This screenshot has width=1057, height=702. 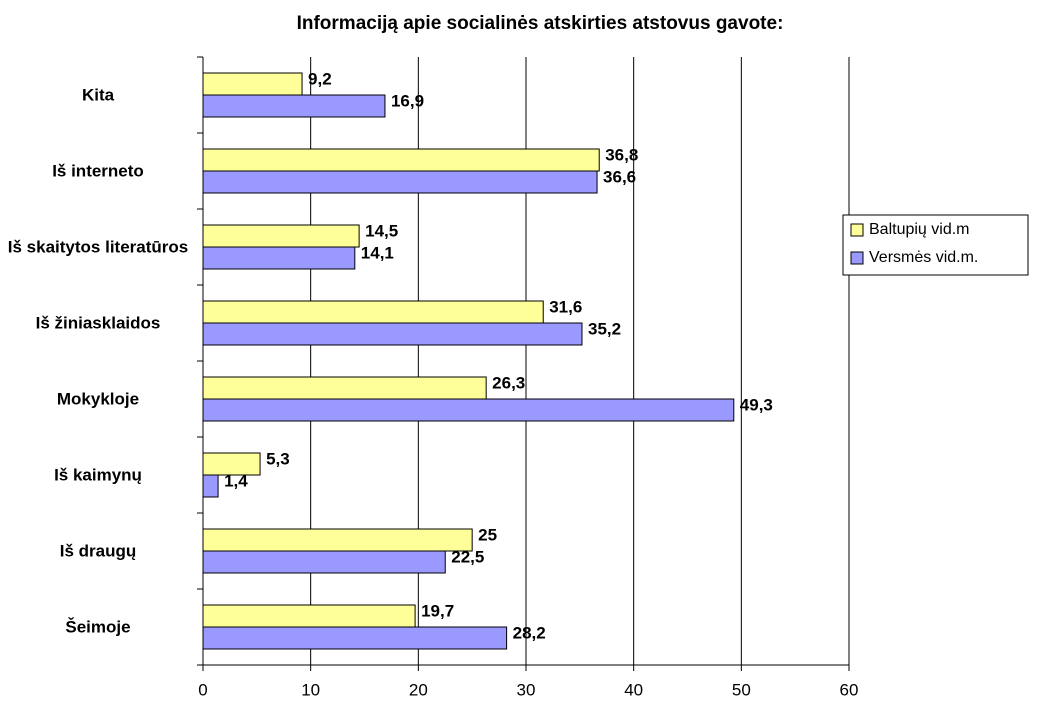 I want to click on data-label: 14,5, so click(x=381, y=230).